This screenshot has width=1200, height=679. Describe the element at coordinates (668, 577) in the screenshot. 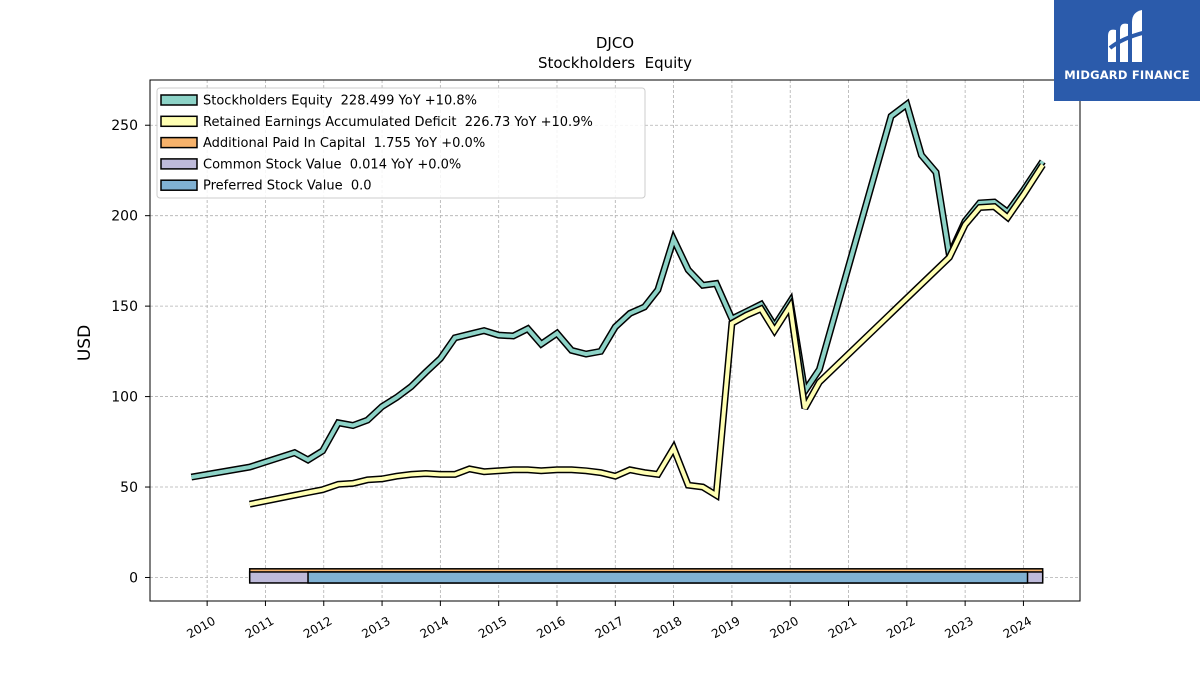

I see `band-preferred-stock-value` at that location.